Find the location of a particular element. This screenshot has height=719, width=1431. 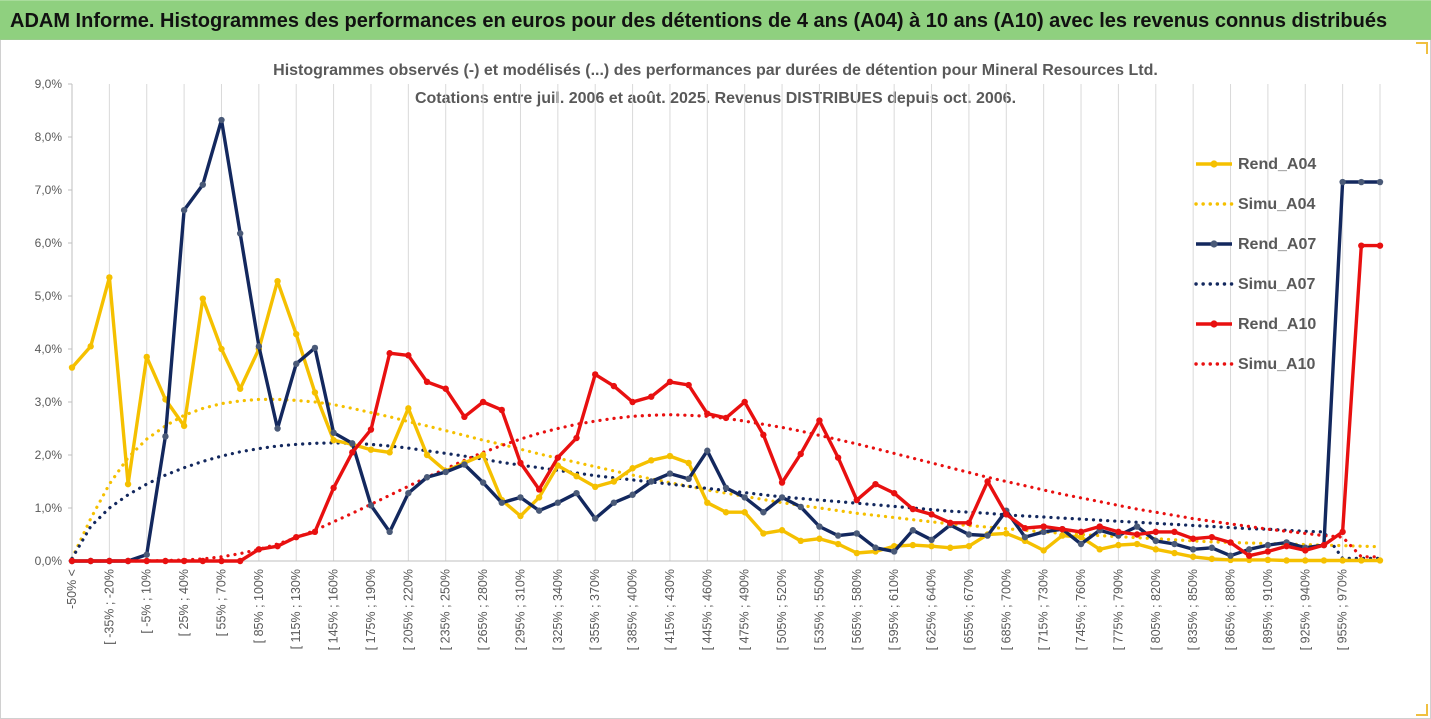

x-tick-label: [ 415% ; 430% is located at coordinates (670, 609).